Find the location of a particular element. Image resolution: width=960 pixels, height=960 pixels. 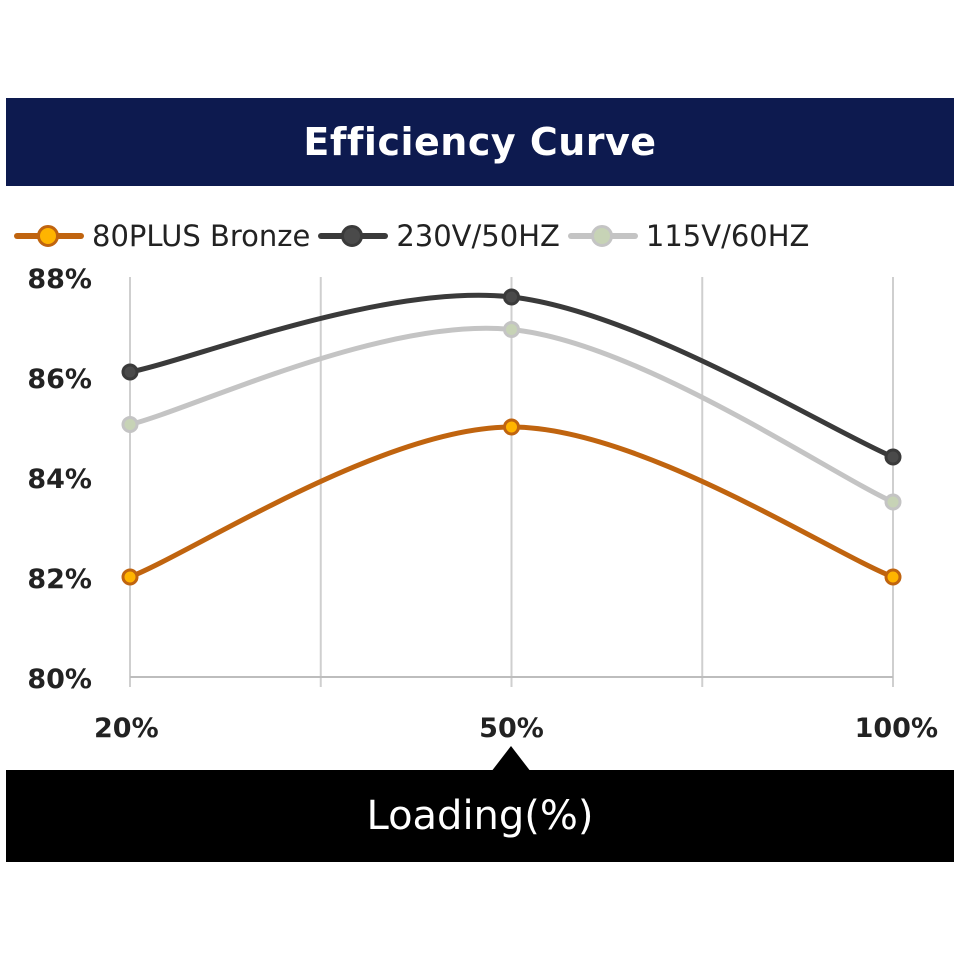

chart-legend: 80PLUS Bronze 230V/50HZ 115V/60HZ is located at coordinates (484, 236).